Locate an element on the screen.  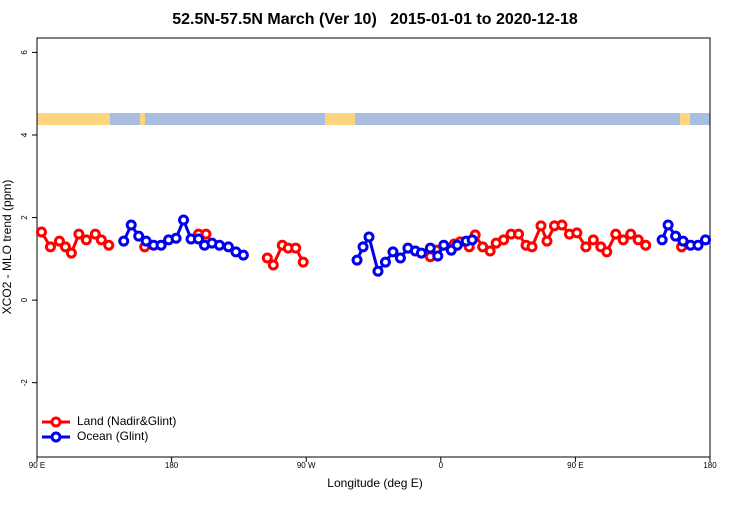
y-tick-label: 6 is located at coordinates (24, 52).